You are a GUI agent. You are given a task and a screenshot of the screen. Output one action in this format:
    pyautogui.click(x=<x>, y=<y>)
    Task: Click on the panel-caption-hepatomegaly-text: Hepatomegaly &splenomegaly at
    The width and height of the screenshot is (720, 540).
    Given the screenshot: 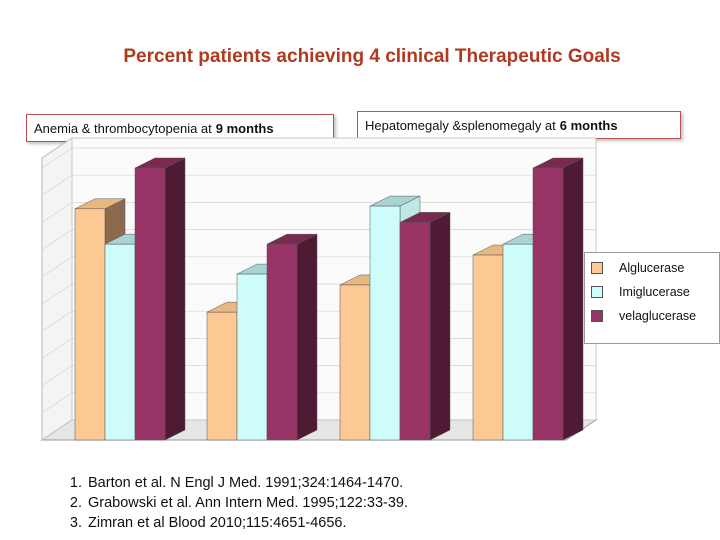 What is the action you would take?
    pyautogui.click(x=460, y=125)
    